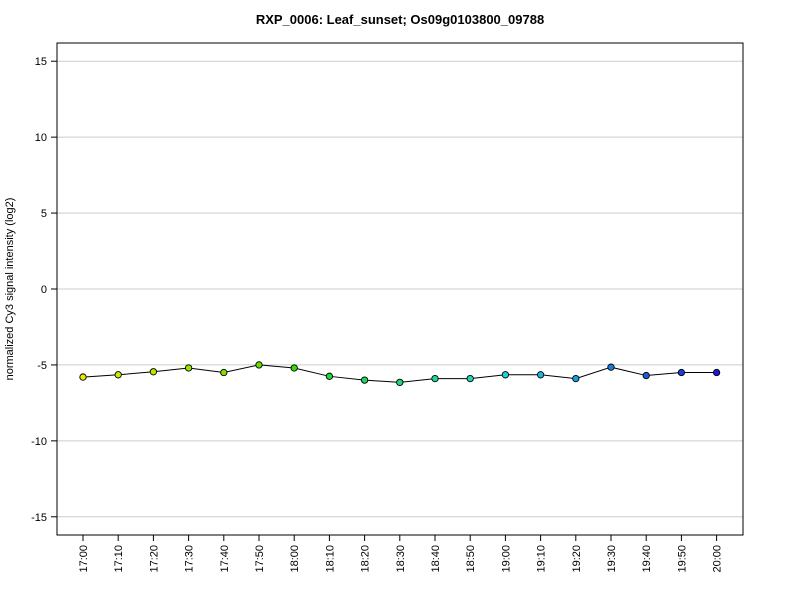 Image resolution: width=800 pixels, height=600 pixels. What do you see at coordinates (41, 138) in the screenshot?
I see `y-tick-label: 10` at bounding box center [41, 138].